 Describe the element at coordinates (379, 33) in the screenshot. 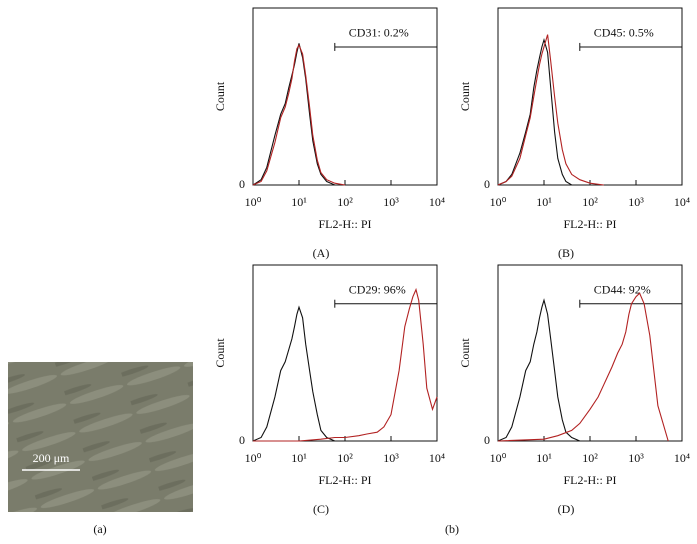

I see `gate-label: CD31: 0.2%` at that location.